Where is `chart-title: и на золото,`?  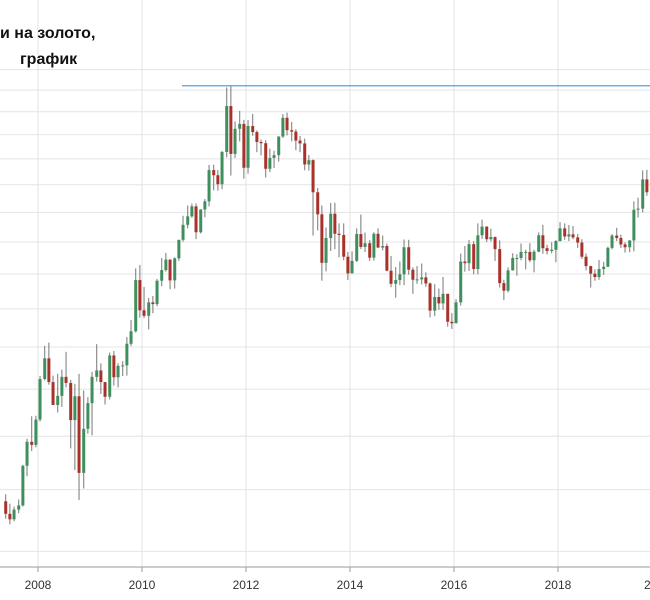
chart-title: и на золото, is located at coordinates (47, 33).